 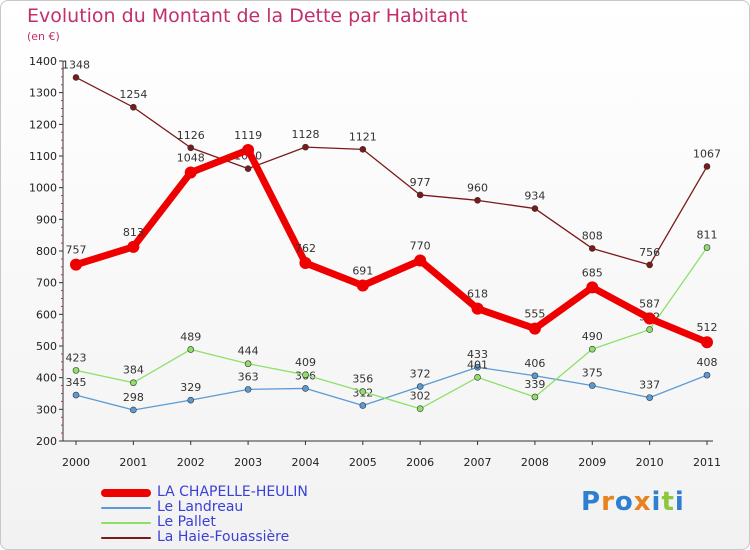 I want to click on data-label: 770, so click(x=420, y=246).